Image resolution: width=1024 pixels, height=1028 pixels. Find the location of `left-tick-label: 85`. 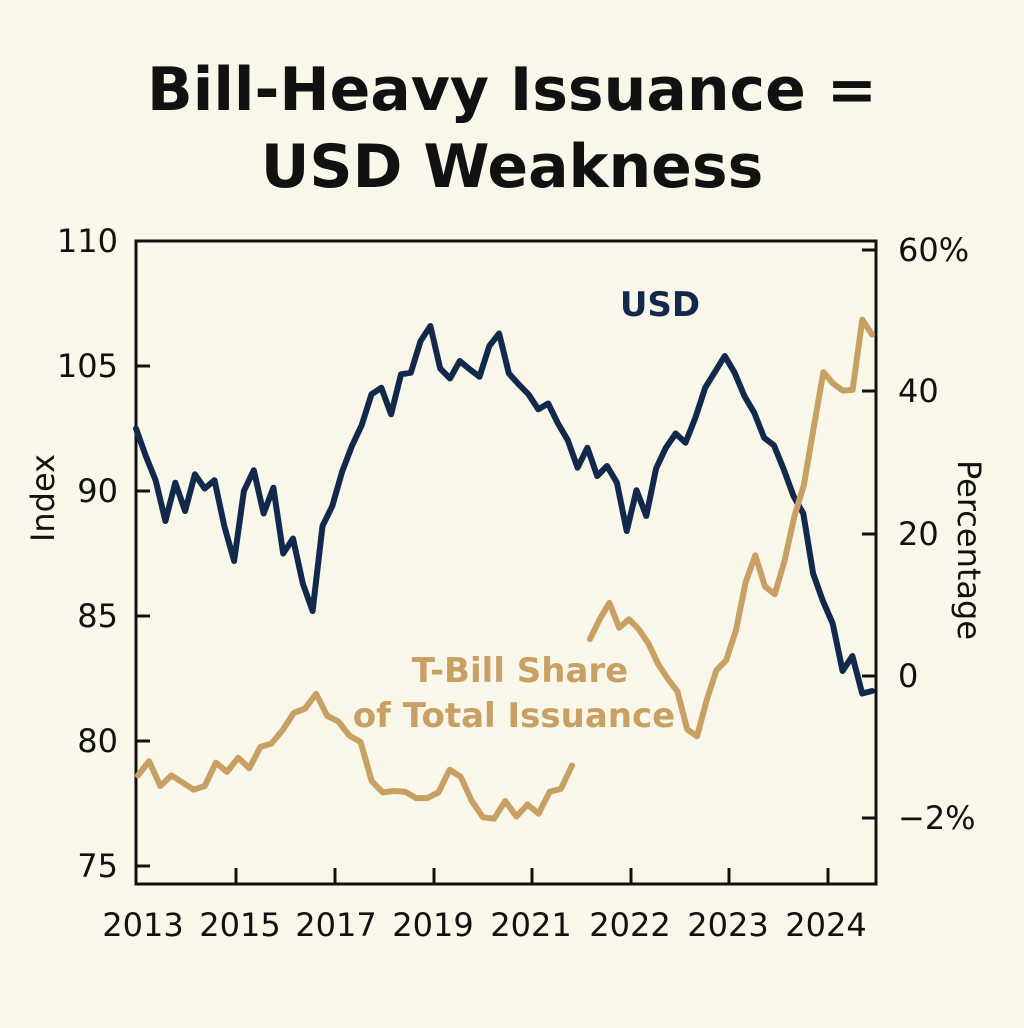

left-tick-label: 85 is located at coordinates (97, 616).